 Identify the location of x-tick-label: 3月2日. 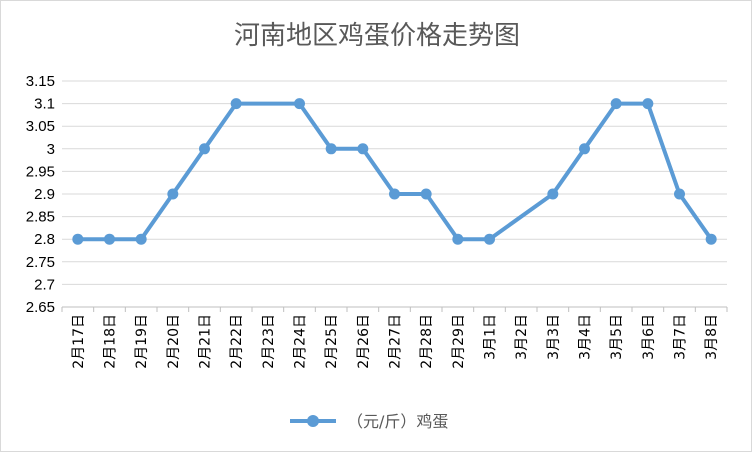
(522, 337).